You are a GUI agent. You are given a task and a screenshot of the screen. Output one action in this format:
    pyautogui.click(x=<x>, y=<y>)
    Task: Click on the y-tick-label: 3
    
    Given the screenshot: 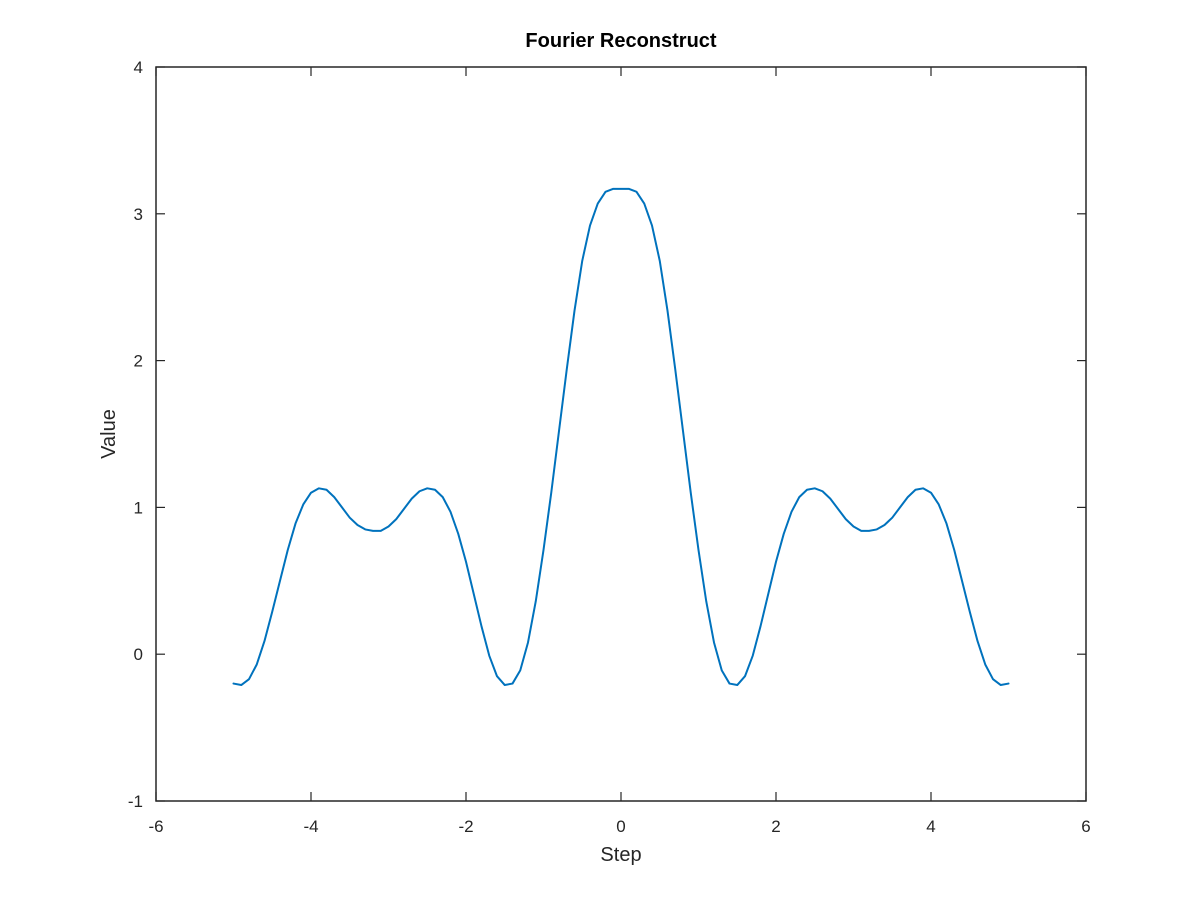 What is the action you would take?
    pyautogui.click(x=138, y=214)
    